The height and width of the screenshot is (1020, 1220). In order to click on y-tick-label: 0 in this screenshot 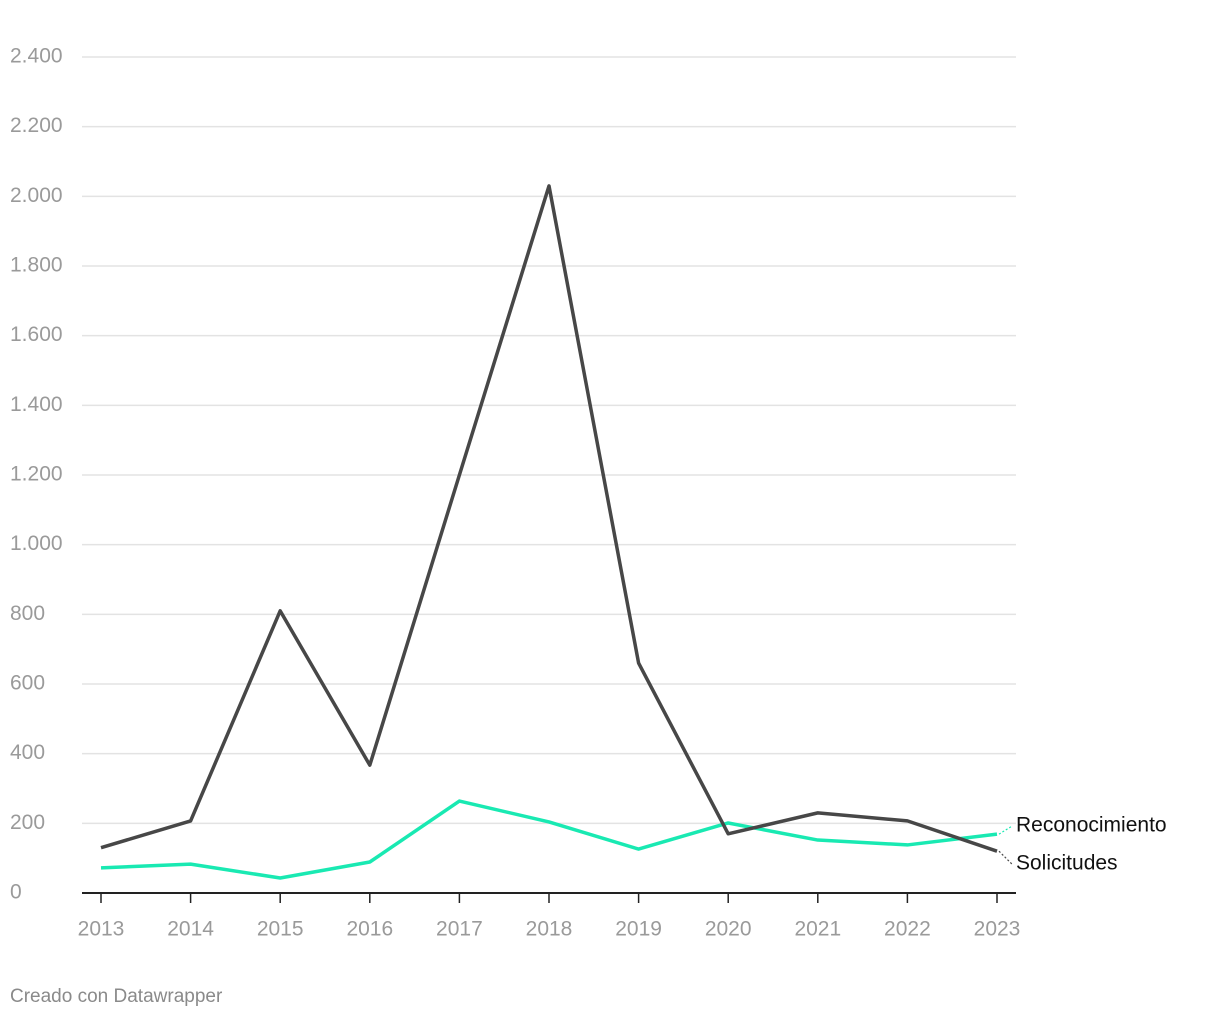, I will do `click(16, 892)`.